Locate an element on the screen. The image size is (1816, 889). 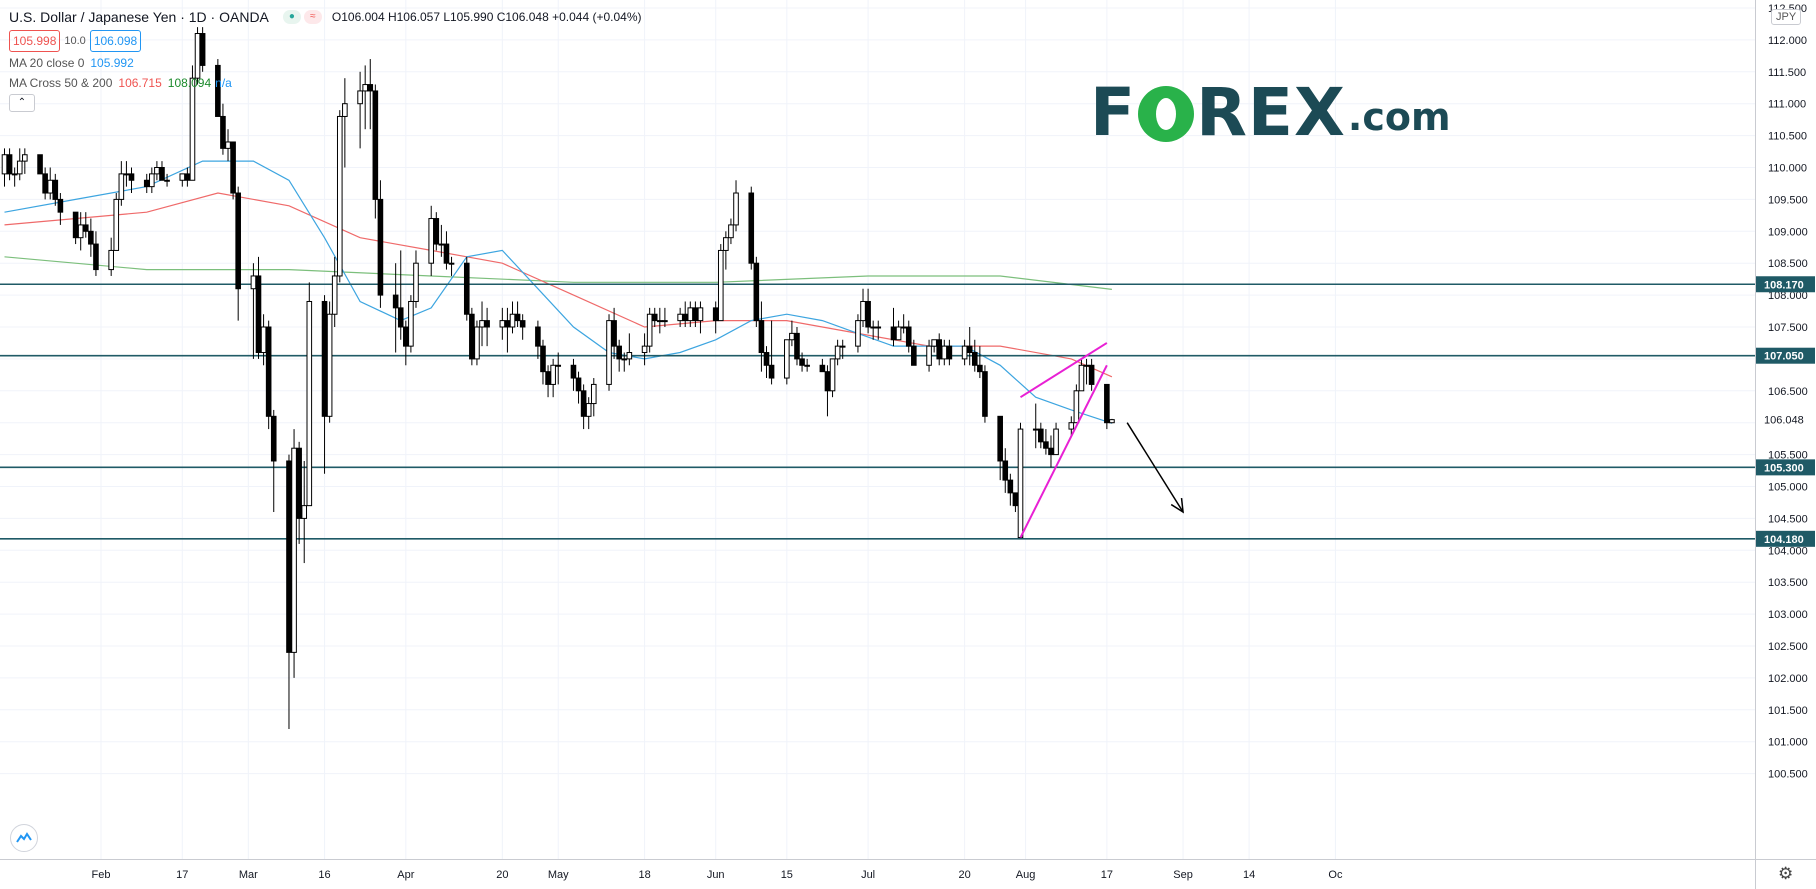
price-tick-label: 109.000 is located at coordinates (1788, 232).